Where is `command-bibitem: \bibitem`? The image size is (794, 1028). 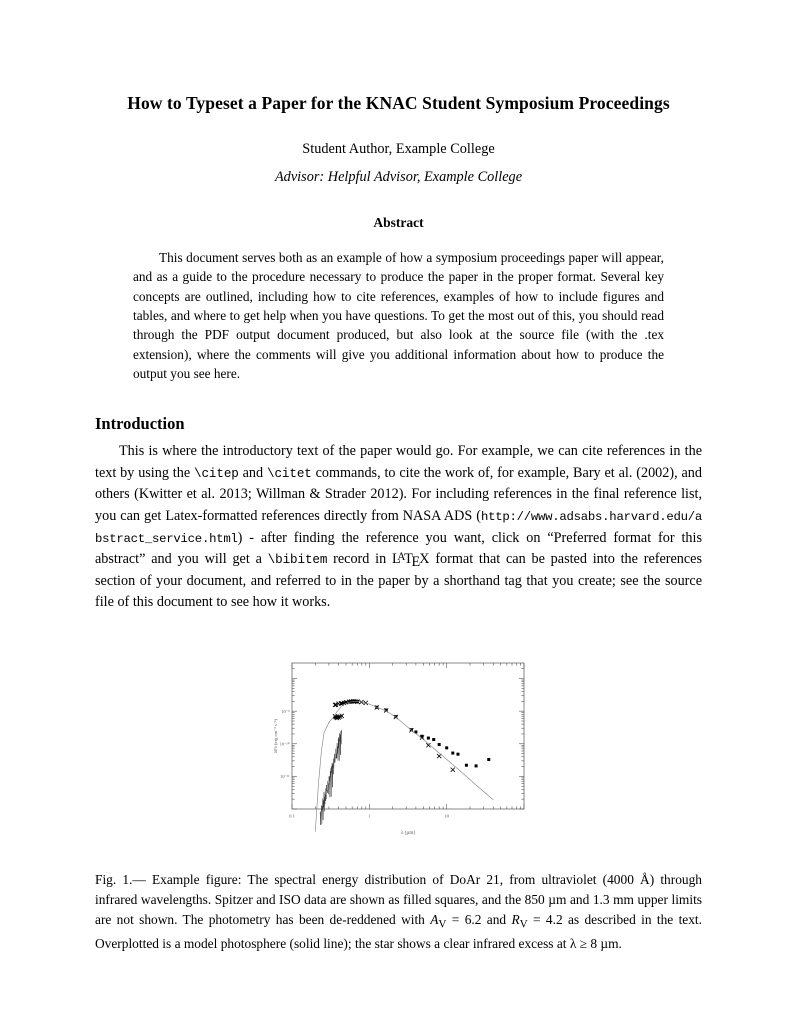
command-bibitem: \bibitem is located at coordinates (297, 560).